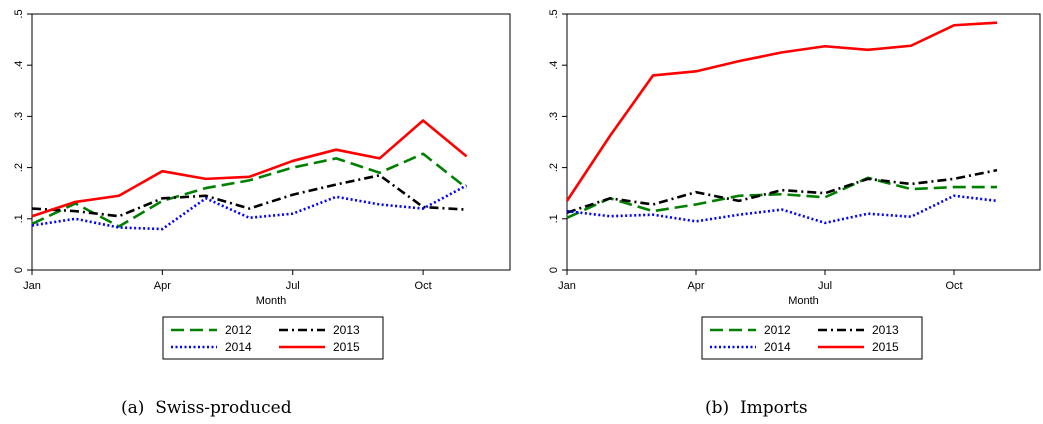 The width and height of the screenshot is (1043, 424). I want to click on caption-text-a: Swiss-produced, so click(223, 408).